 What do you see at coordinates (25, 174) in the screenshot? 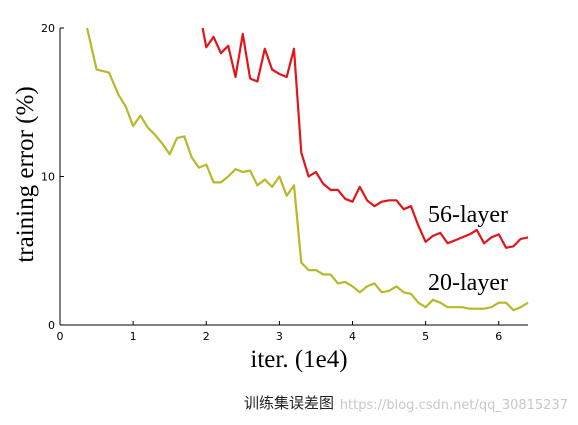
I see `y-axis-label: training error (%)` at bounding box center [25, 174].